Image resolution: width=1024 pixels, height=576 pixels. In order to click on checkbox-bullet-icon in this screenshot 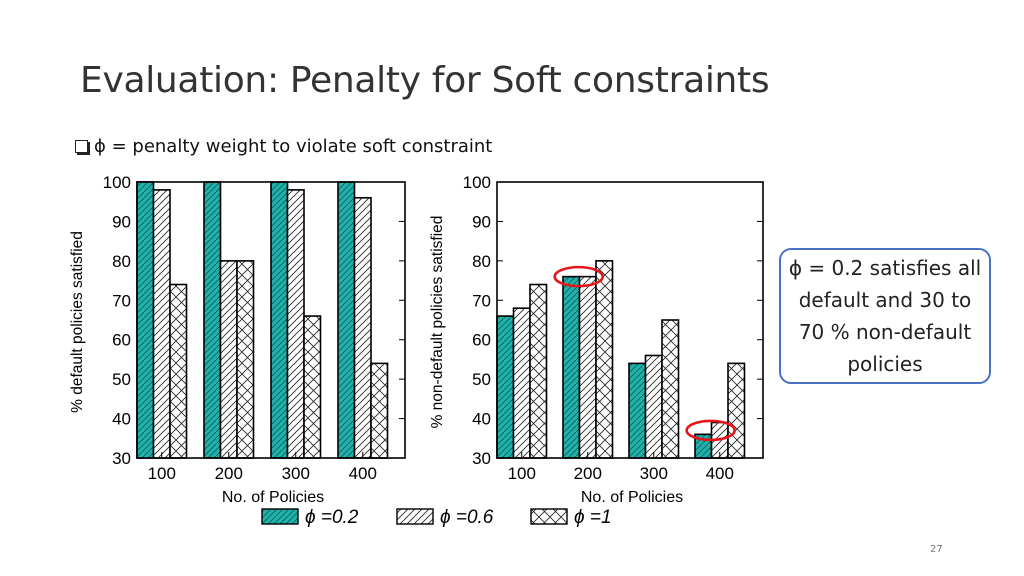, I will do `click(81, 146)`.